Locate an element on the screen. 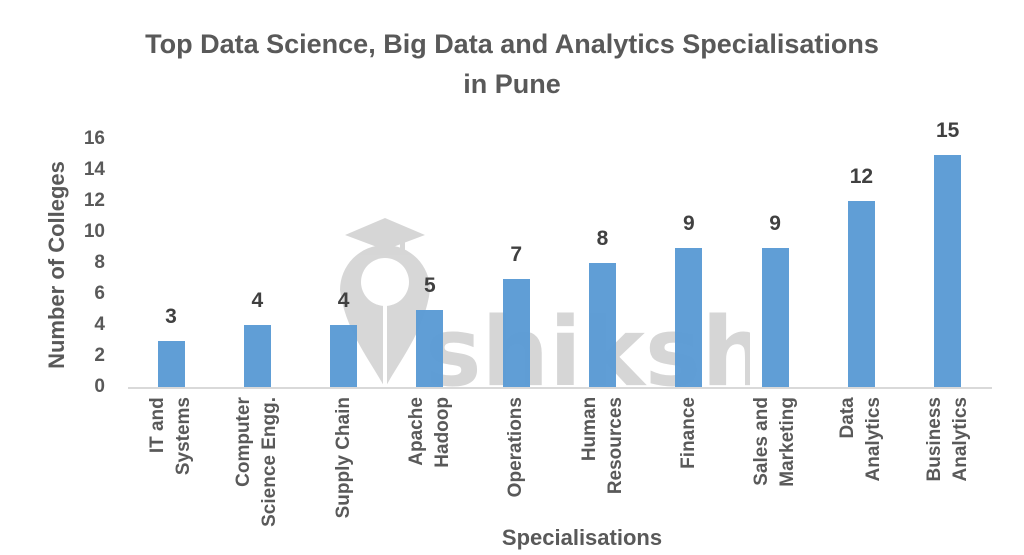 The height and width of the screenshot is (555, 1024). y-tick-label: 0 is located at coordinates (99, 386).